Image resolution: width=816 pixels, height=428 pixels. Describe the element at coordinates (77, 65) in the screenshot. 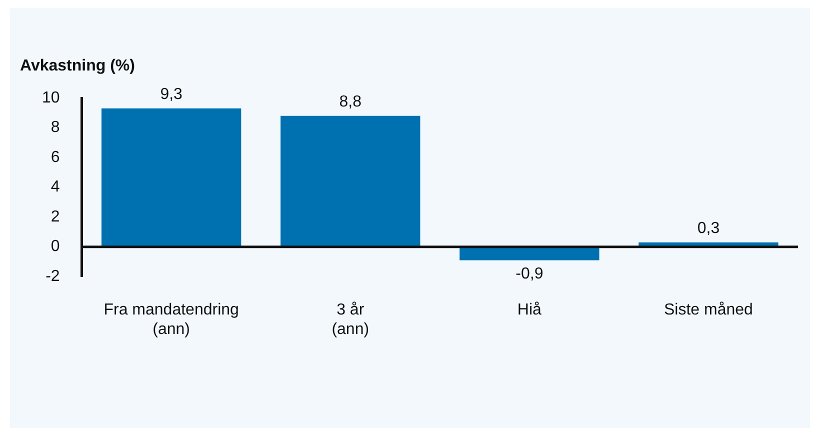

I see `y-axis-title: Avkastning (%)` at that location.